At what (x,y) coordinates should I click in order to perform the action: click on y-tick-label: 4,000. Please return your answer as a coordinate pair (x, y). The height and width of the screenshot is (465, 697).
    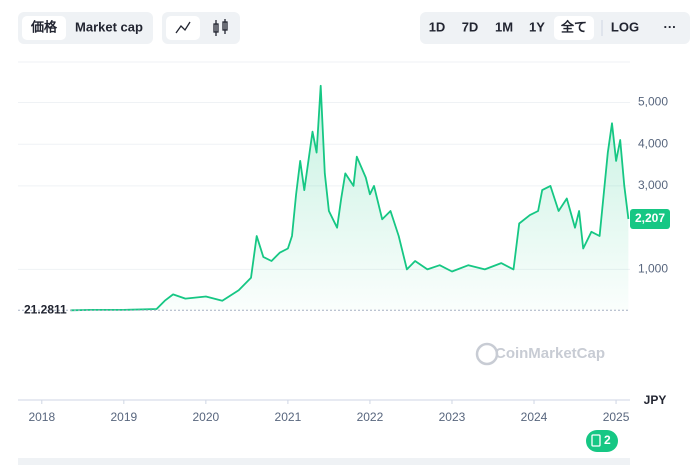
    Looking at the image, I should click on (653, 143).